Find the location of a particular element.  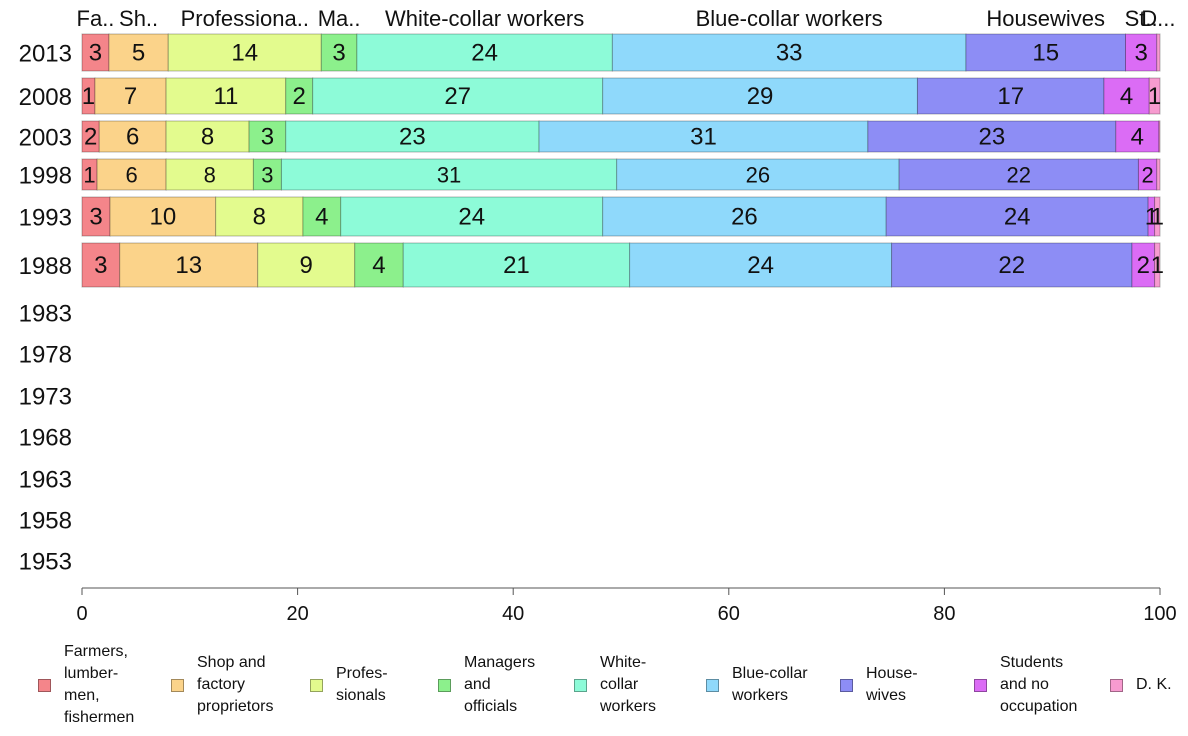

legend-label: House- wives is located at coordinates (892, 684).